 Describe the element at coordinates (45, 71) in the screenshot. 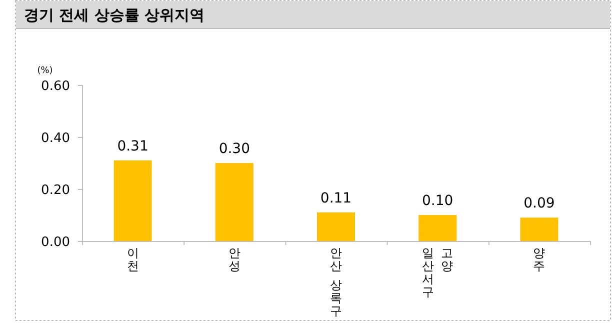

I see `y-axis-title: (%)` at that location.